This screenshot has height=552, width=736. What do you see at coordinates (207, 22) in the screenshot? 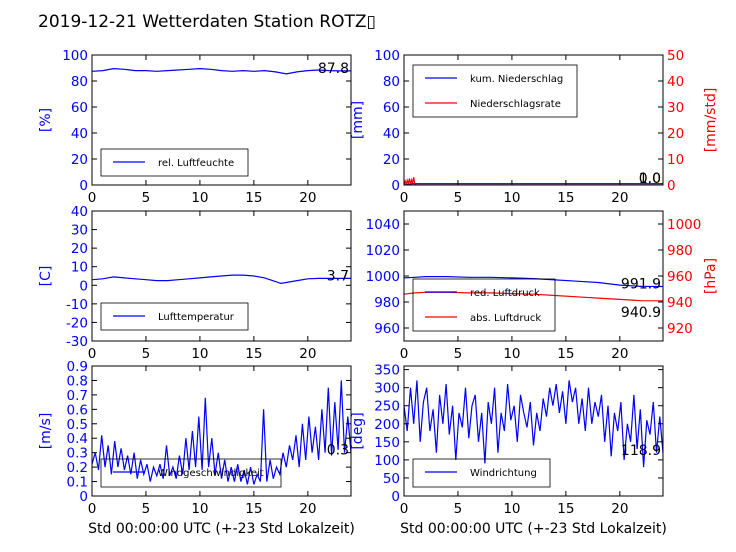
I see `figure-title: 2019-12-21 Wetterdaten Station ROTZ▯` at bounding box center [207, 22].